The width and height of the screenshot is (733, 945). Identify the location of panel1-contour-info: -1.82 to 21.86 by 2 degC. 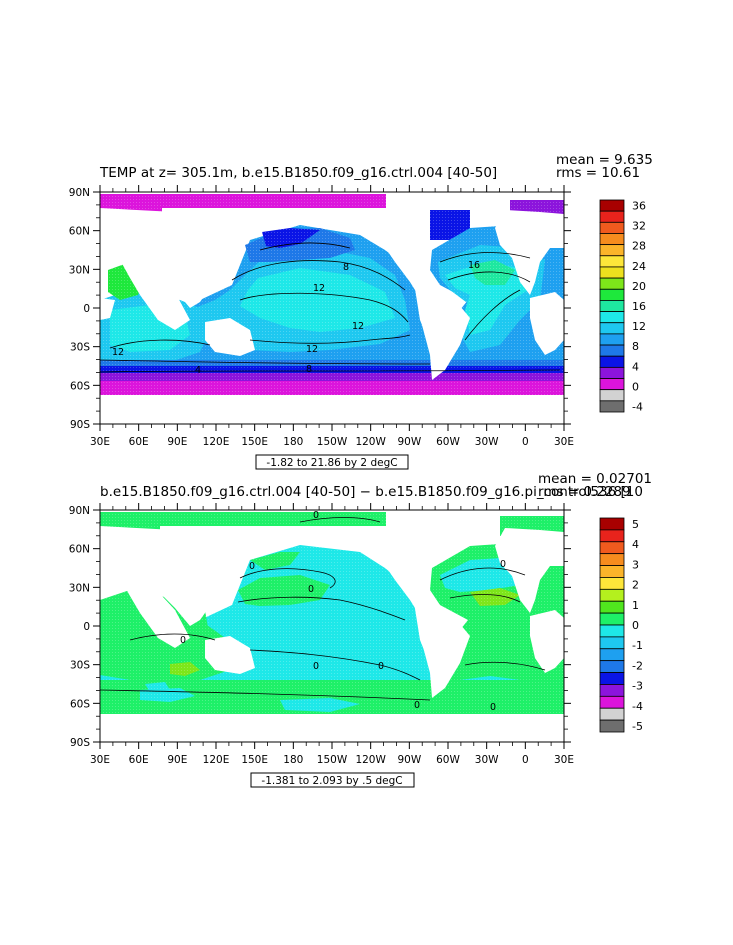
(331, 463).